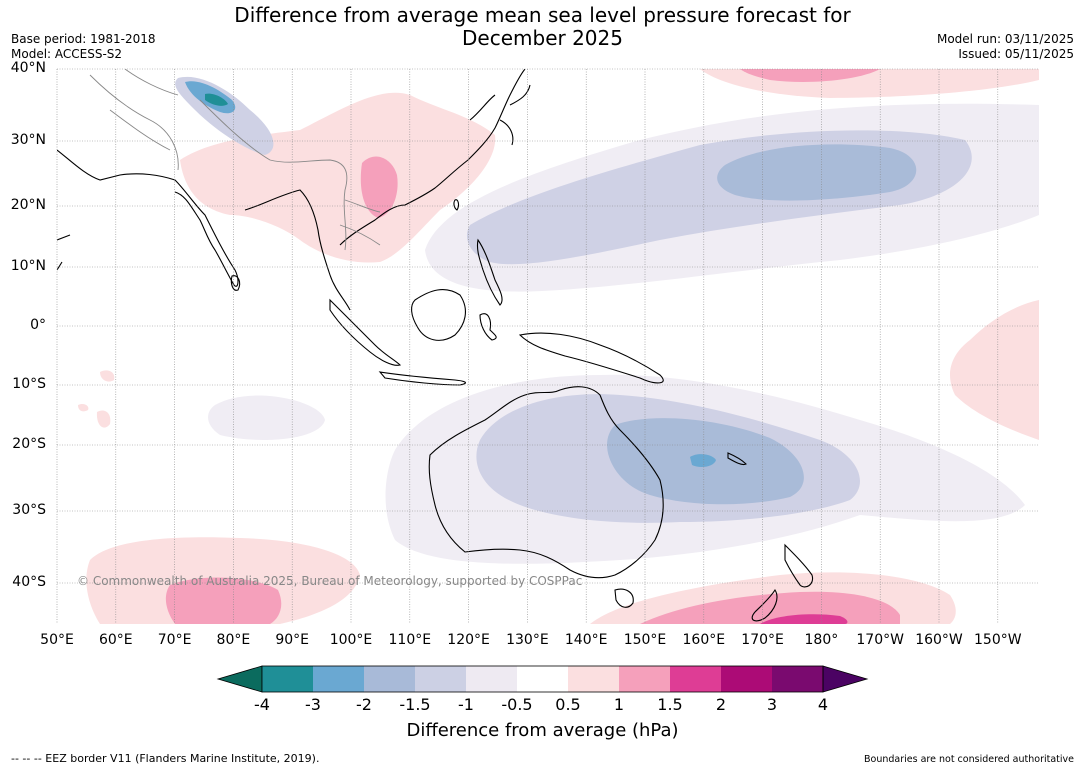 This screenshot has height=770, width=1085. Describe the element at coordinates (568, 704) in the screenshot. I see `colorbar-tick-label: 0.5` at that location.